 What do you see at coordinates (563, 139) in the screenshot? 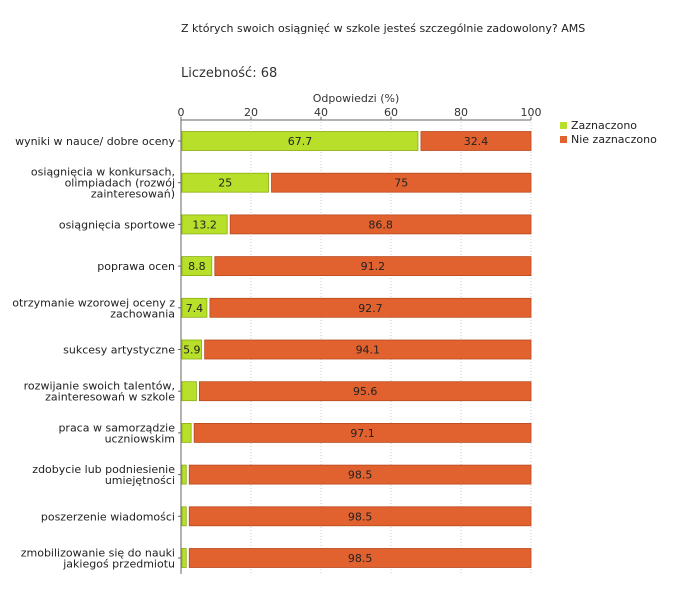
I see `legend-swatch-not-selected` at bounding box center [563, 139].